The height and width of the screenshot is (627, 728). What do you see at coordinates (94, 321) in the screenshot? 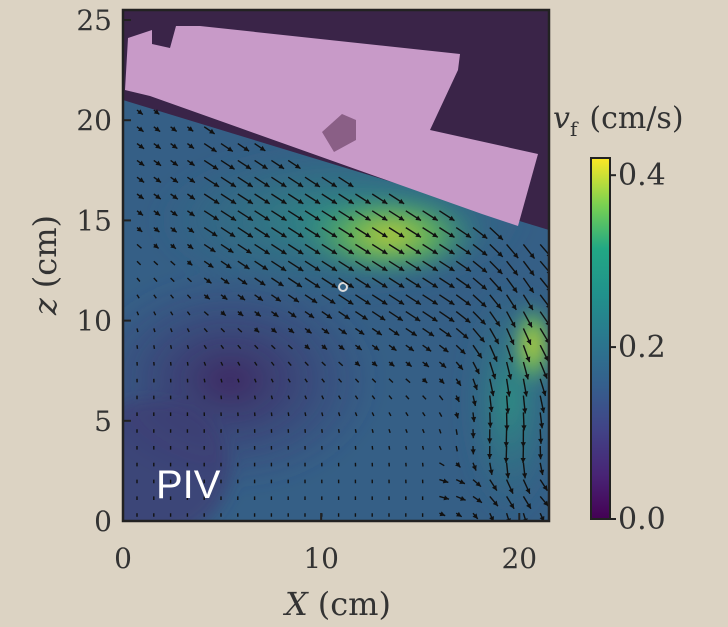
I see `y-tick-label: 10` at bounding box center [94, 321].